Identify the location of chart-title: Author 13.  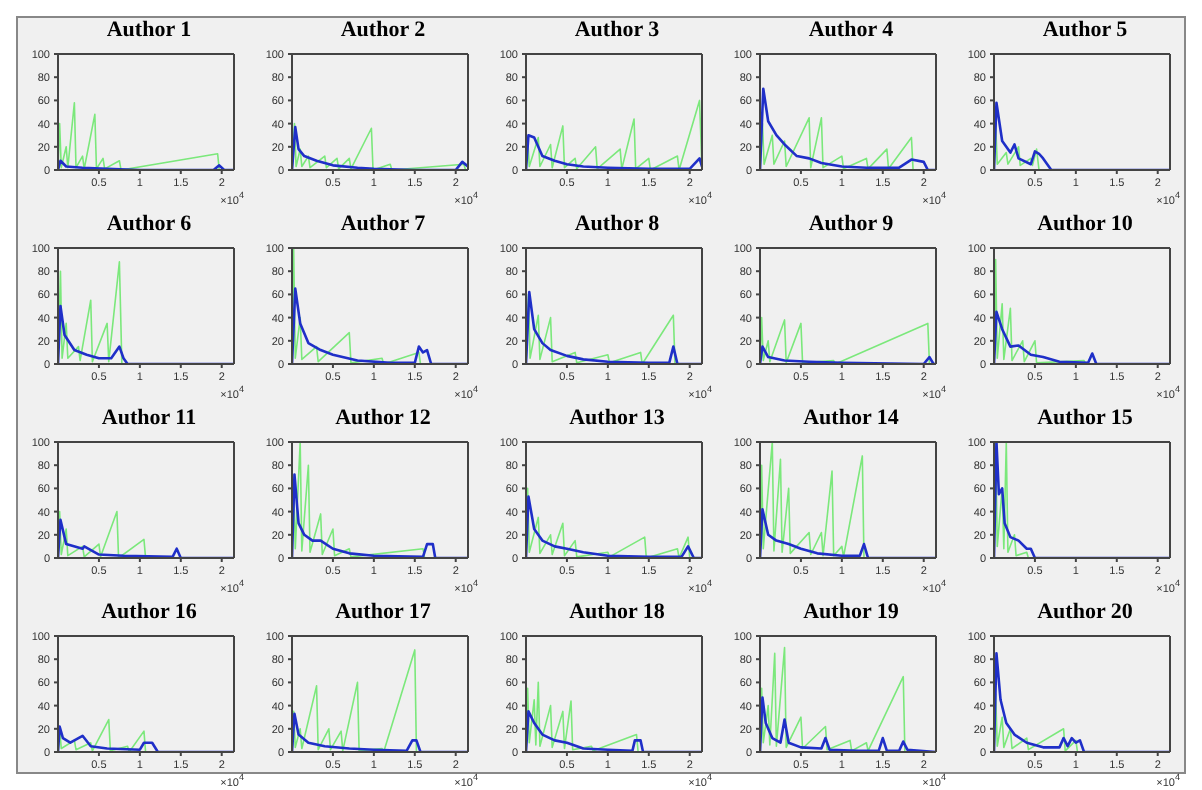
(617, 420).